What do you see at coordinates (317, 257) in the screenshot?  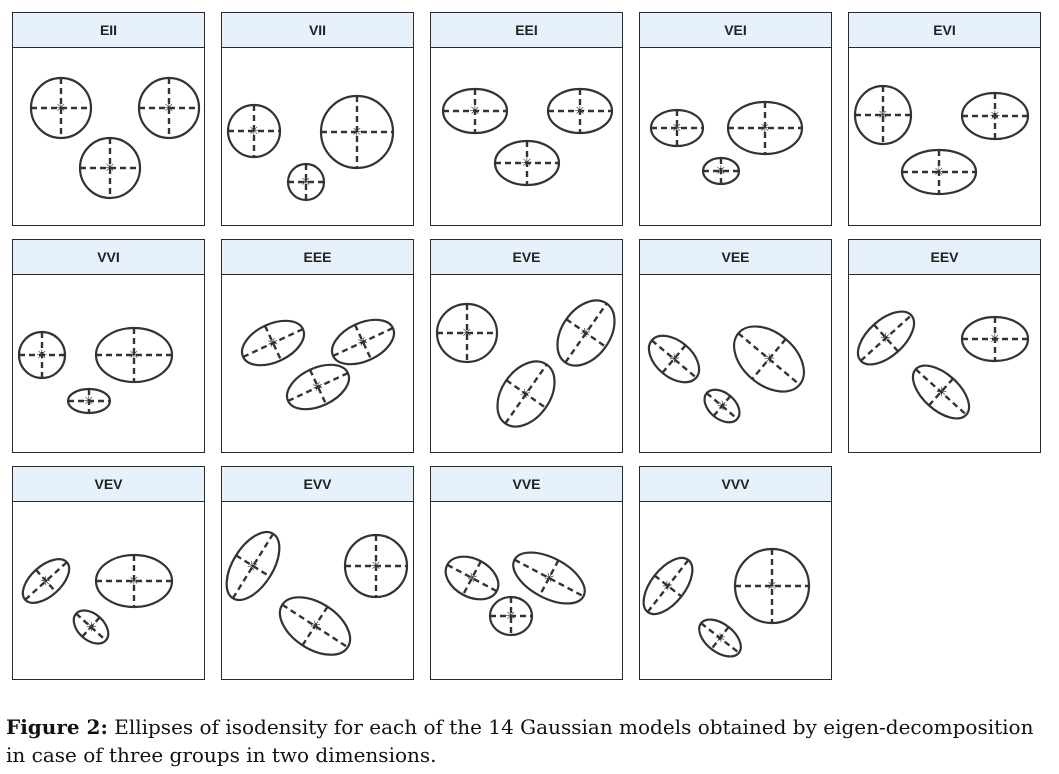 I see `panel-title: EEE` at bounding box center [317, 257].